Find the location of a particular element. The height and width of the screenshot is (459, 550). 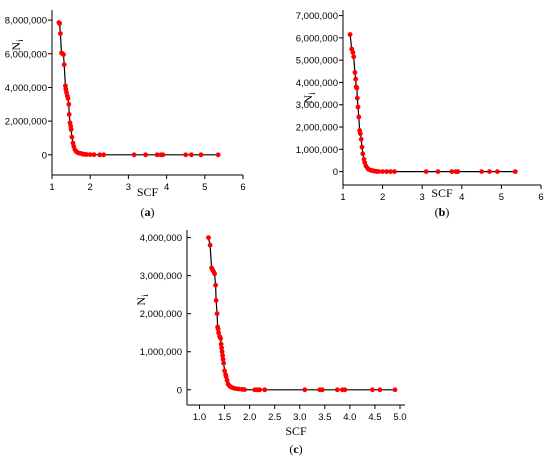

y-tick-label: 3,000,000 is located at coordinates (317, 105).